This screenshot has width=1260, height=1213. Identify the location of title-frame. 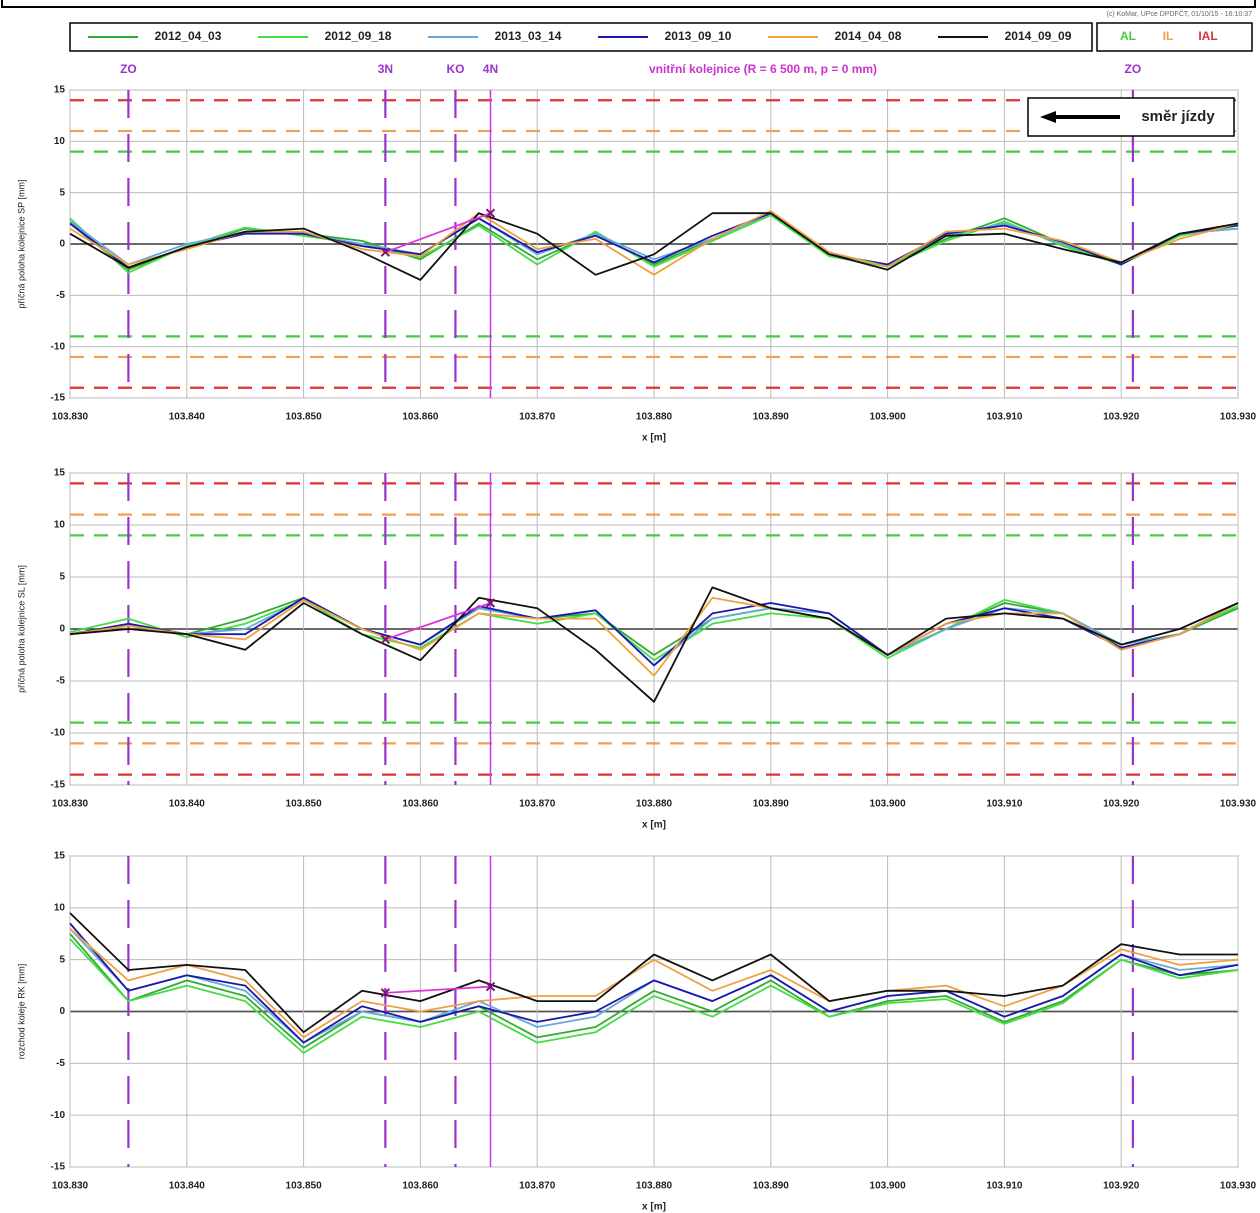
(628, 4).